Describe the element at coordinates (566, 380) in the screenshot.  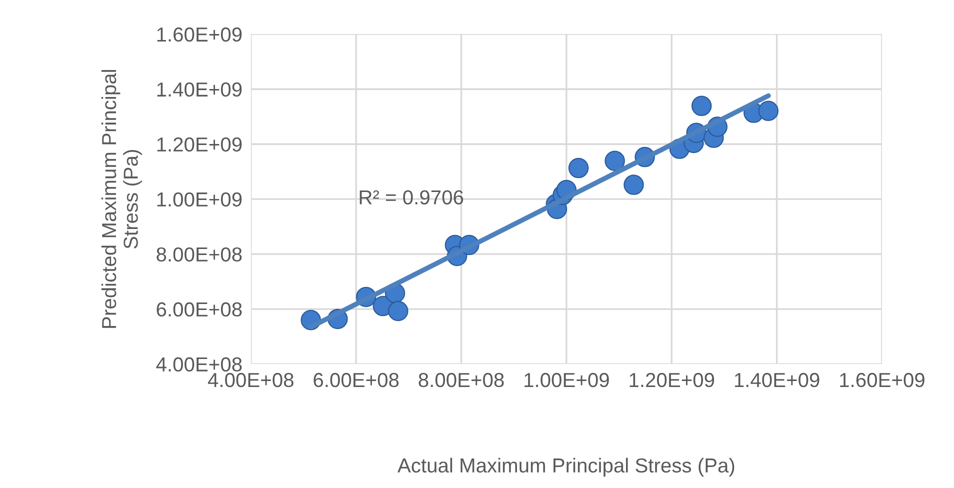
I see `x-tick-label: 1.00E+09` at that location.